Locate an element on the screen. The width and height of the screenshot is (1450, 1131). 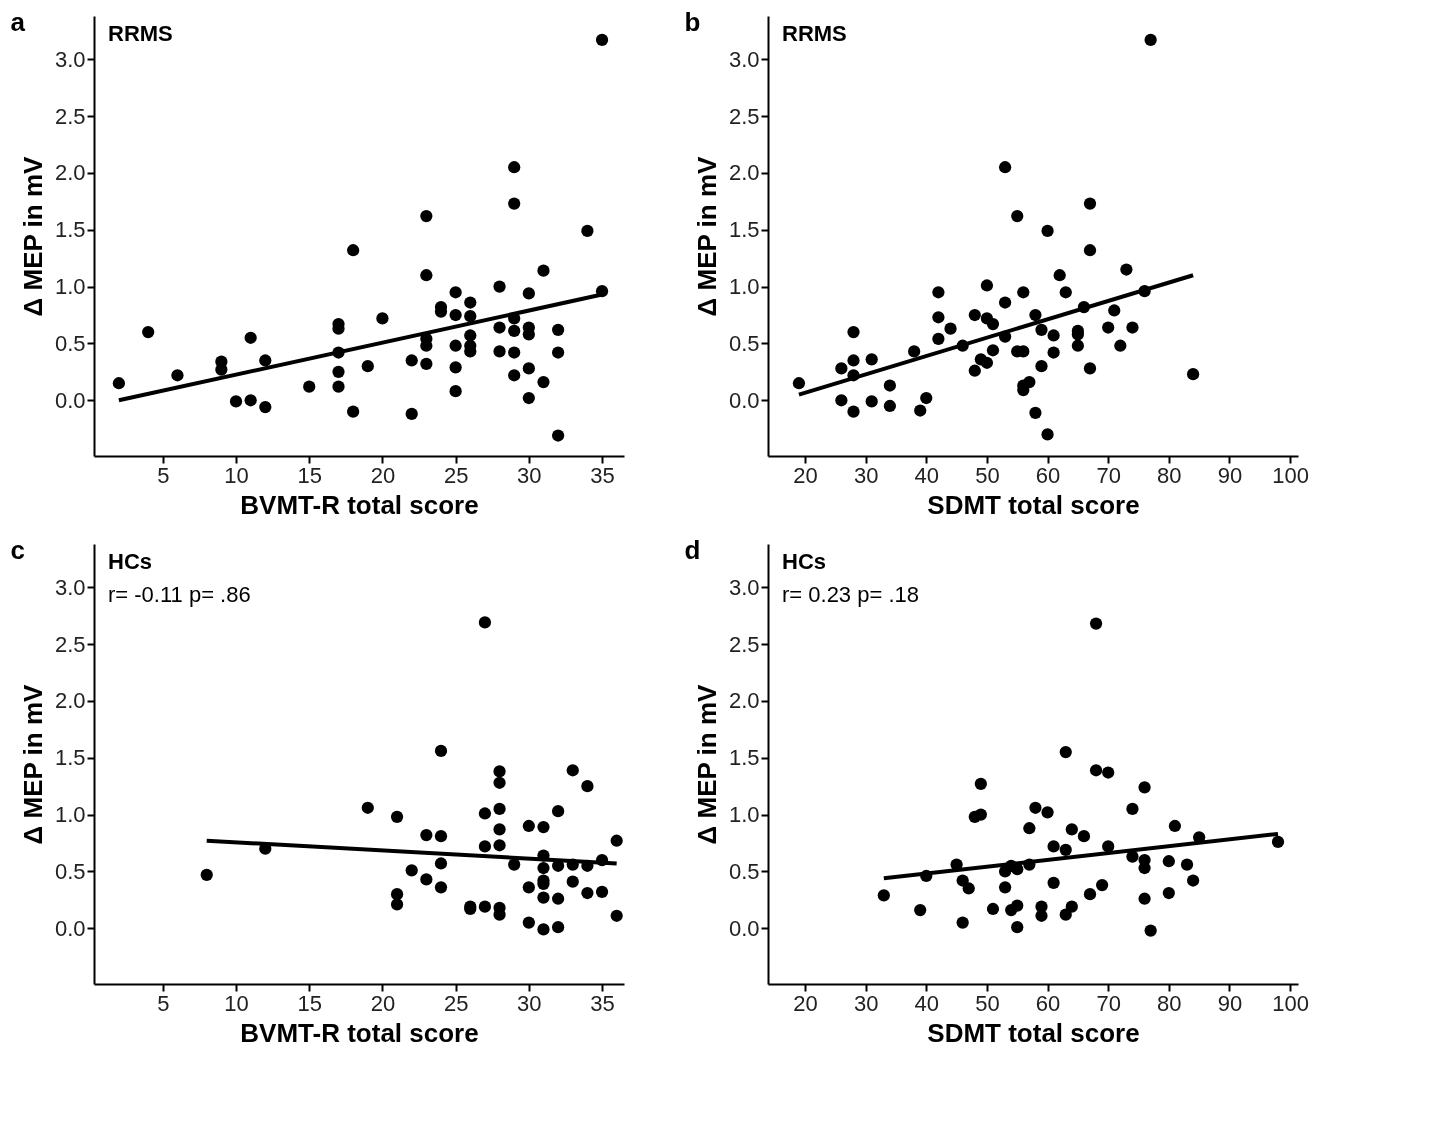
chart-title: a is located at coordinates (18, 22).